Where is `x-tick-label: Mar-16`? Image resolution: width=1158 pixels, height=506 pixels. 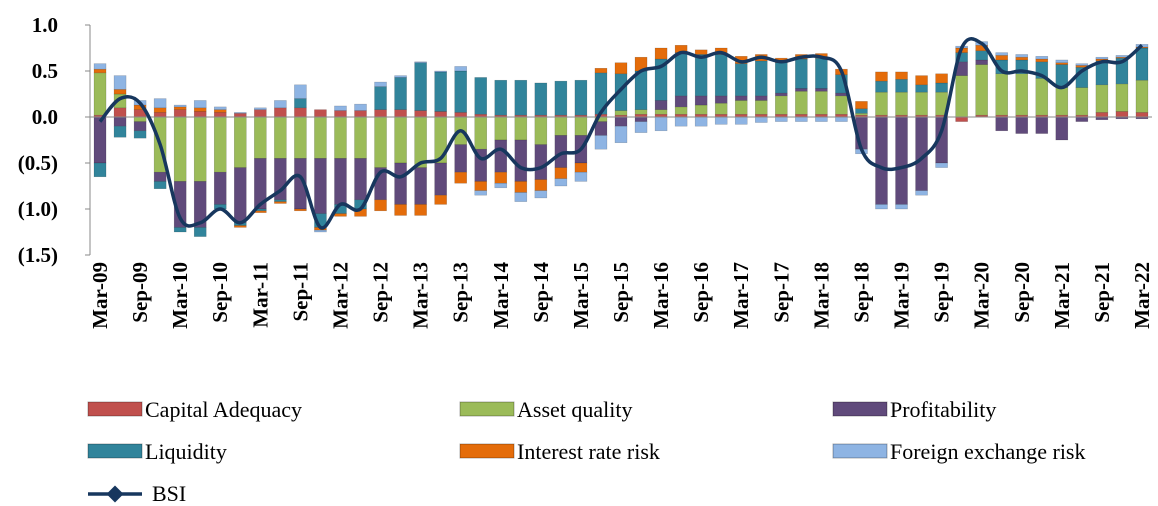 x-tick-label: Mar-16 is located at coordinates (661, 295).